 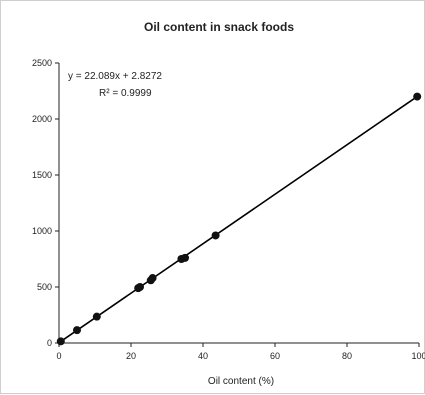 I want to click on equation-label: y = 22.089x + 2.8272, so click(x=115, y=76).